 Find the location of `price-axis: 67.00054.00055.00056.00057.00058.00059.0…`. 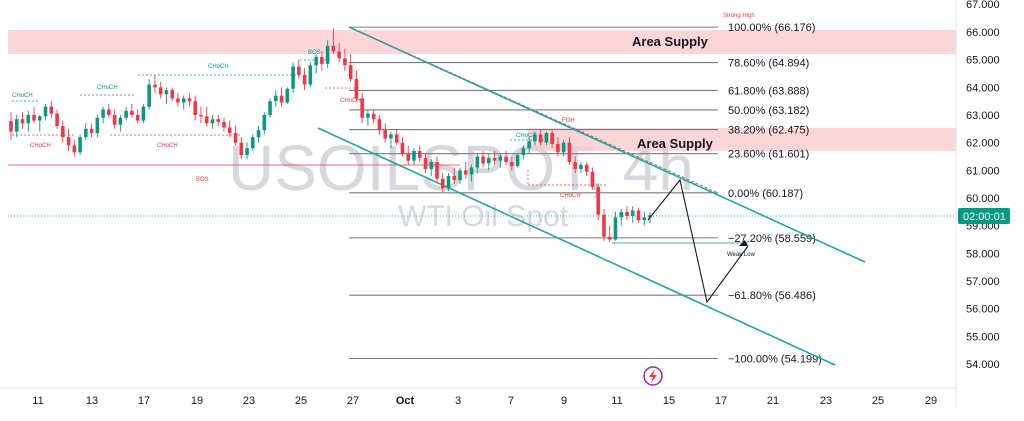

price-axis: 67.00054.00055.00056.00057.00058.00059.0… is located at coordinates (983, 185).